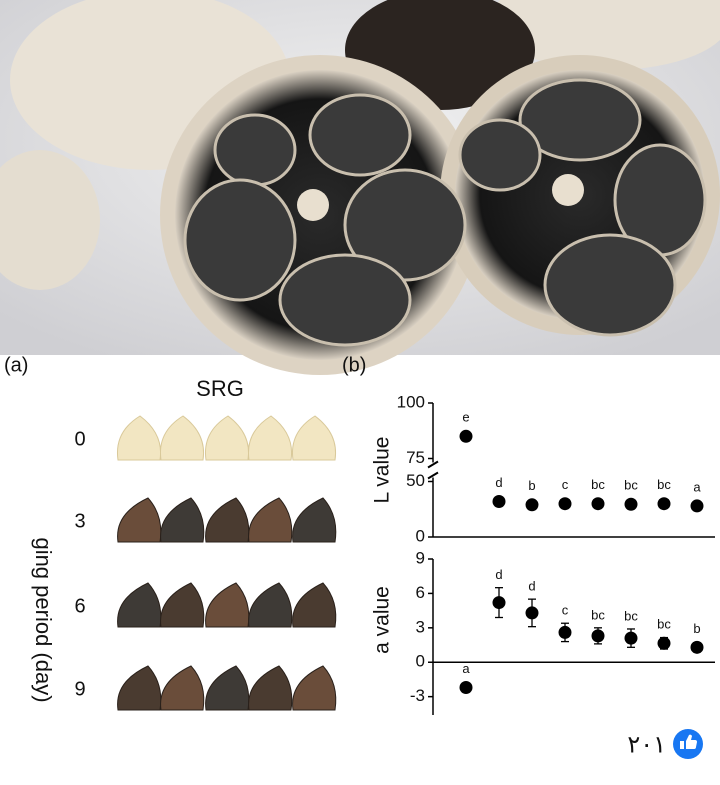 This screenshot has height=785, width=720. What do you see at coordinates (79, 689) in the screenshot?
I see `row-label: 9` at bounding box center [79, 689].